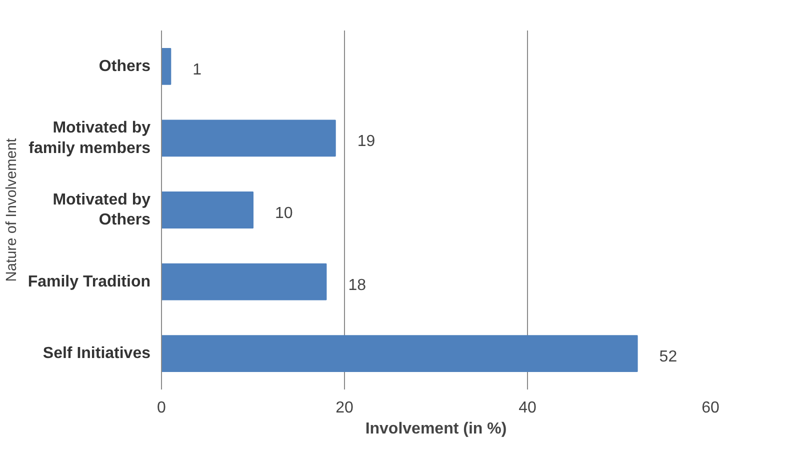  Describe the element at coordinates (96, 353) in the screenshot. I see `y-tick-label: Self Initiatives` at that location.